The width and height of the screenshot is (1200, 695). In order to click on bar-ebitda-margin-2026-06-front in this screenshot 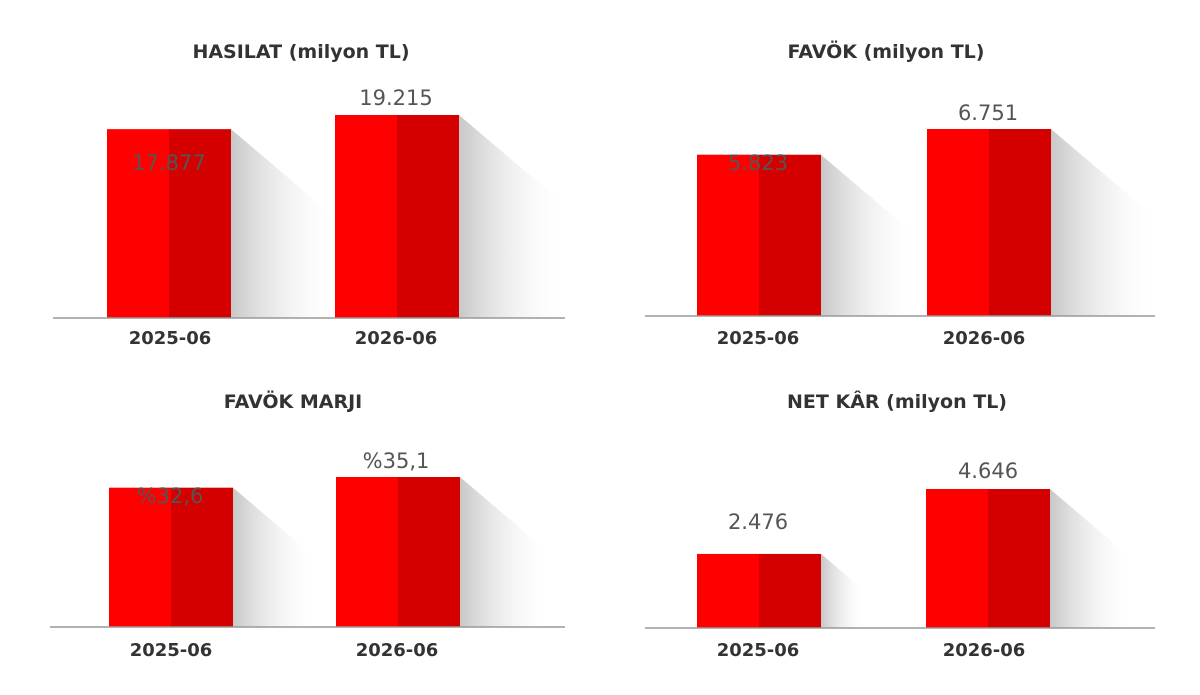, I will do `click(367, 552)`.